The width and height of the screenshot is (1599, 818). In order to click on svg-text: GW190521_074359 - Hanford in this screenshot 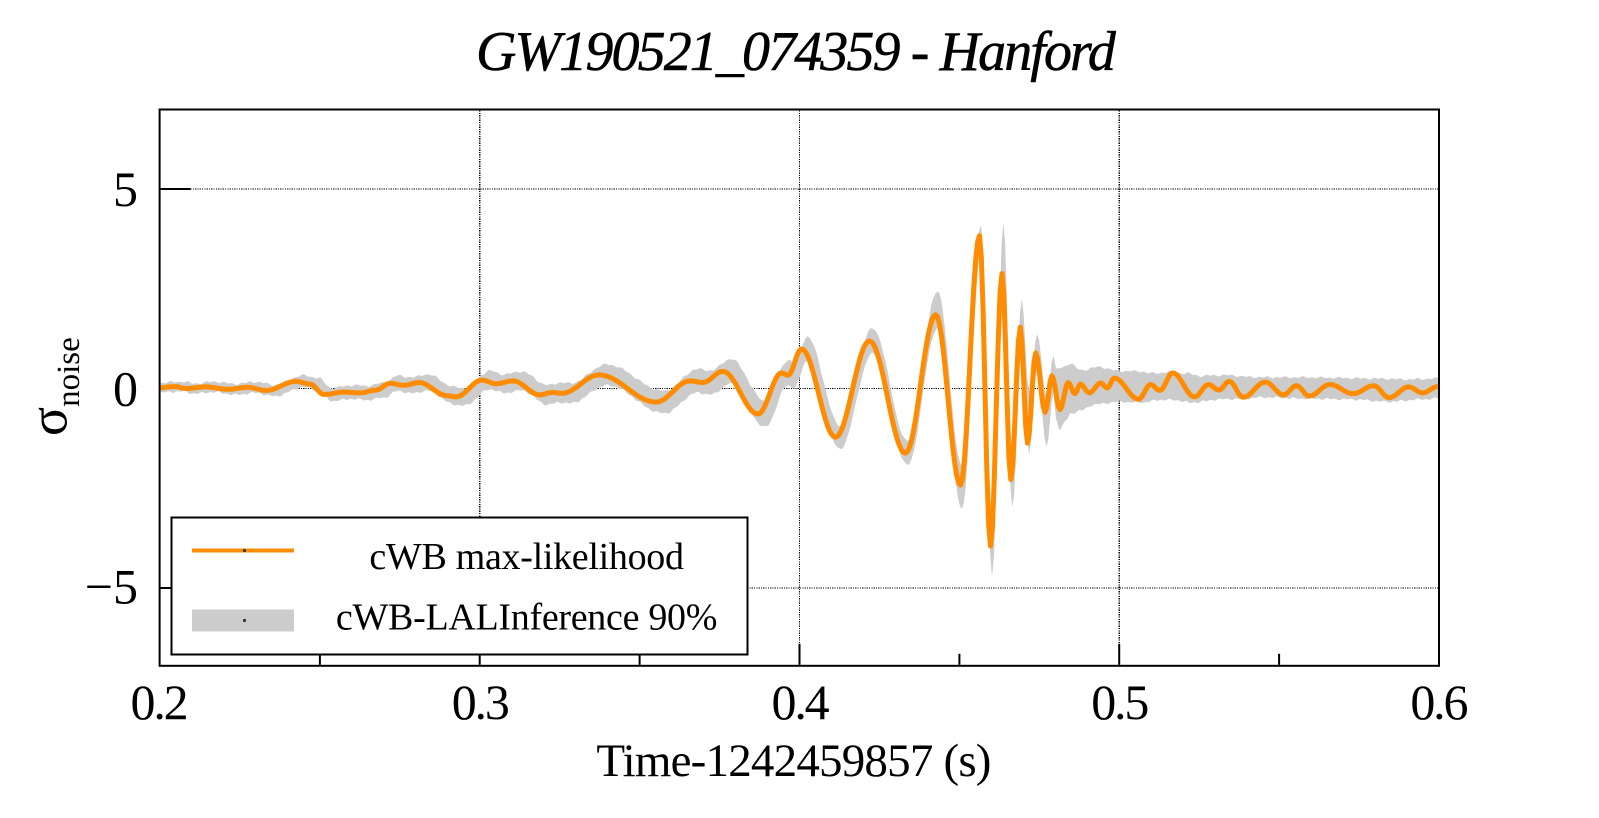, I will do `click(796, 52)`.